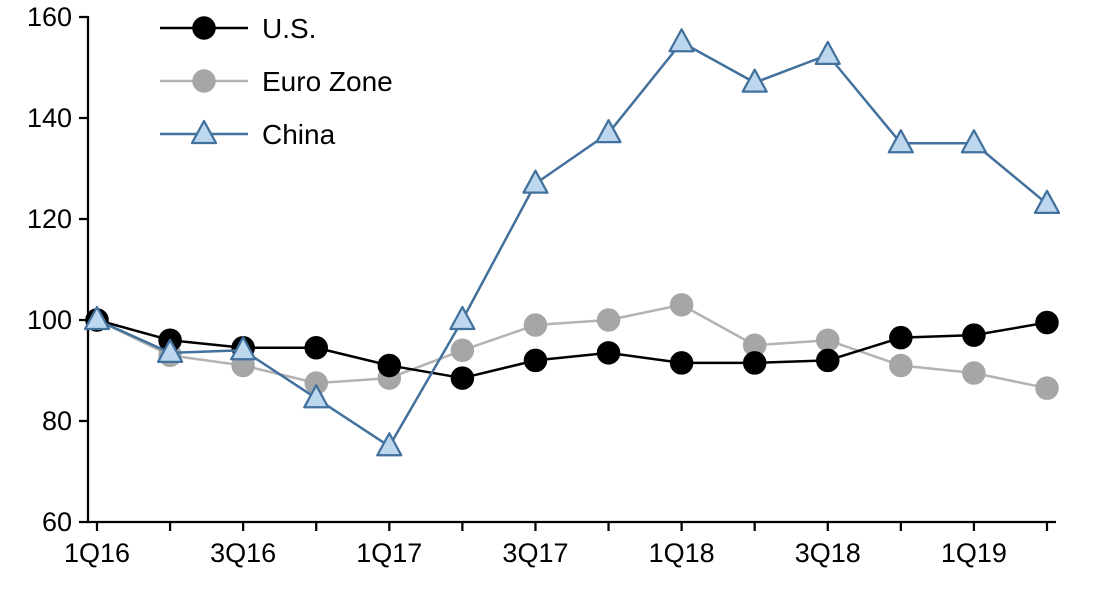  What do you see at coordinates (49, 219) in the screenshot?
I see `y-tick-label: 120` at bounding box center [49, 219].